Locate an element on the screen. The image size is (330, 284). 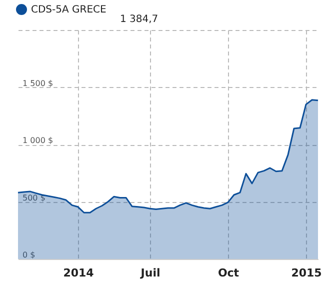
x-tick-label: Oct is located at coordinates (229, 273).